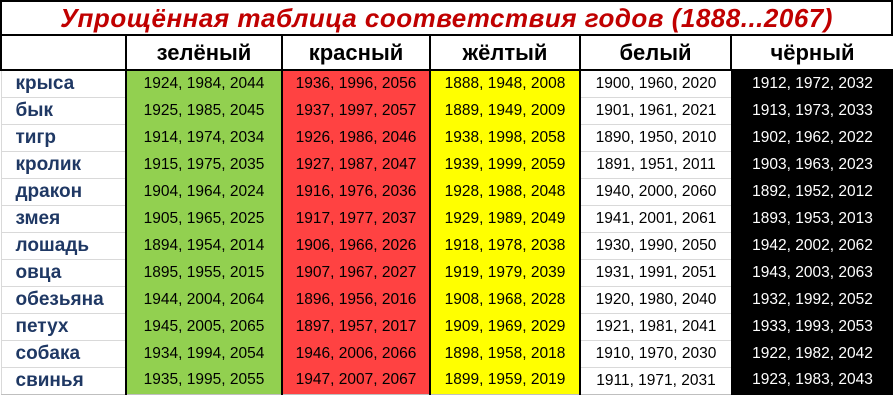  What do you see at coordinates (812, 272) in the screenshot?
I see `years-cell-black: 1943, 2003, 2063` at bounding box center [812, 272].